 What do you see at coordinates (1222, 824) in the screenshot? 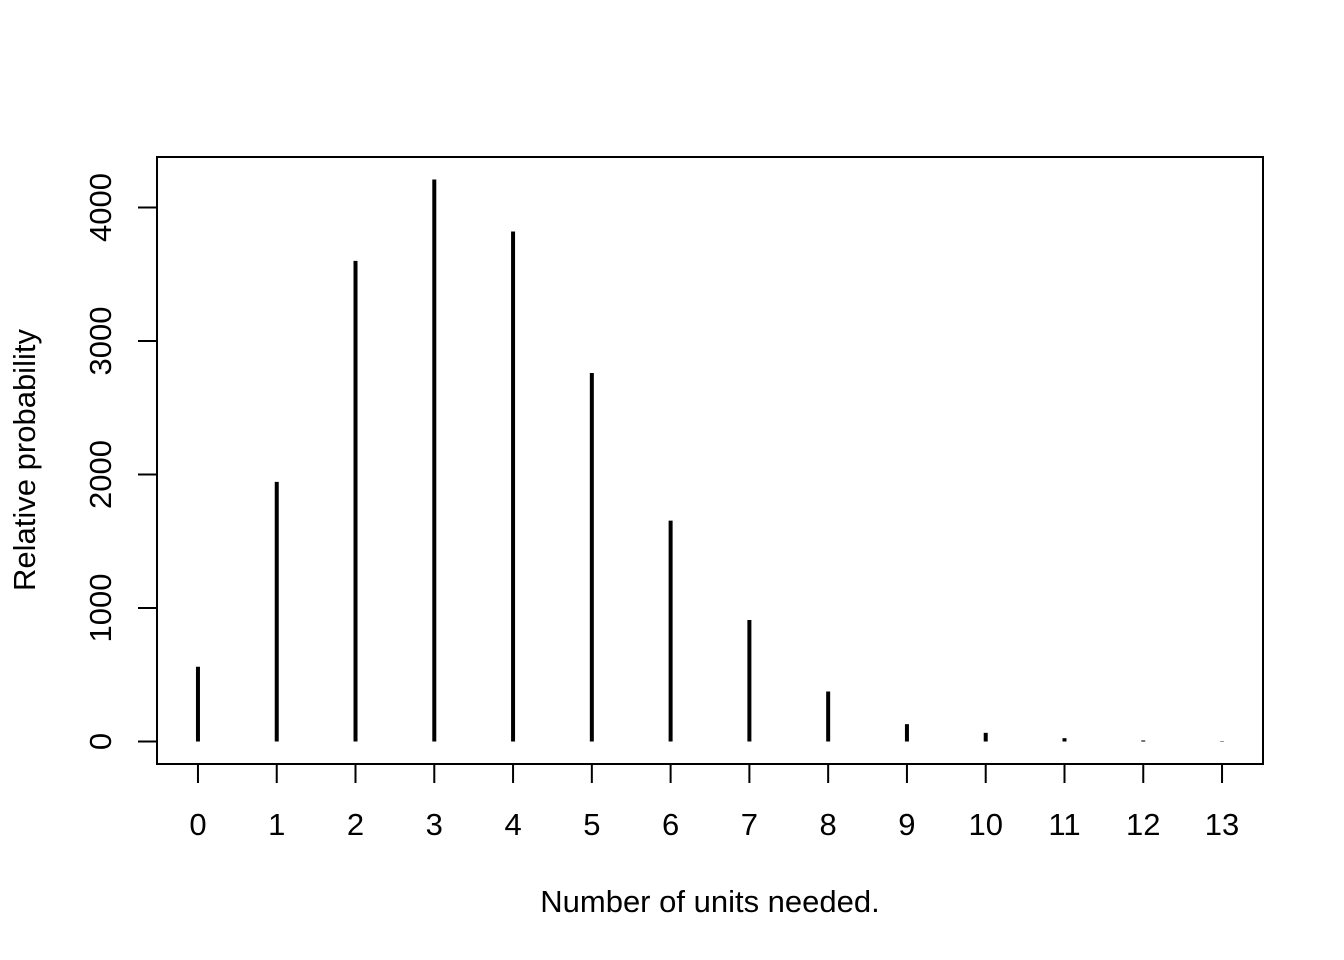
I see `x-tick-label-13: 13` at bounding box center [1222, 824].